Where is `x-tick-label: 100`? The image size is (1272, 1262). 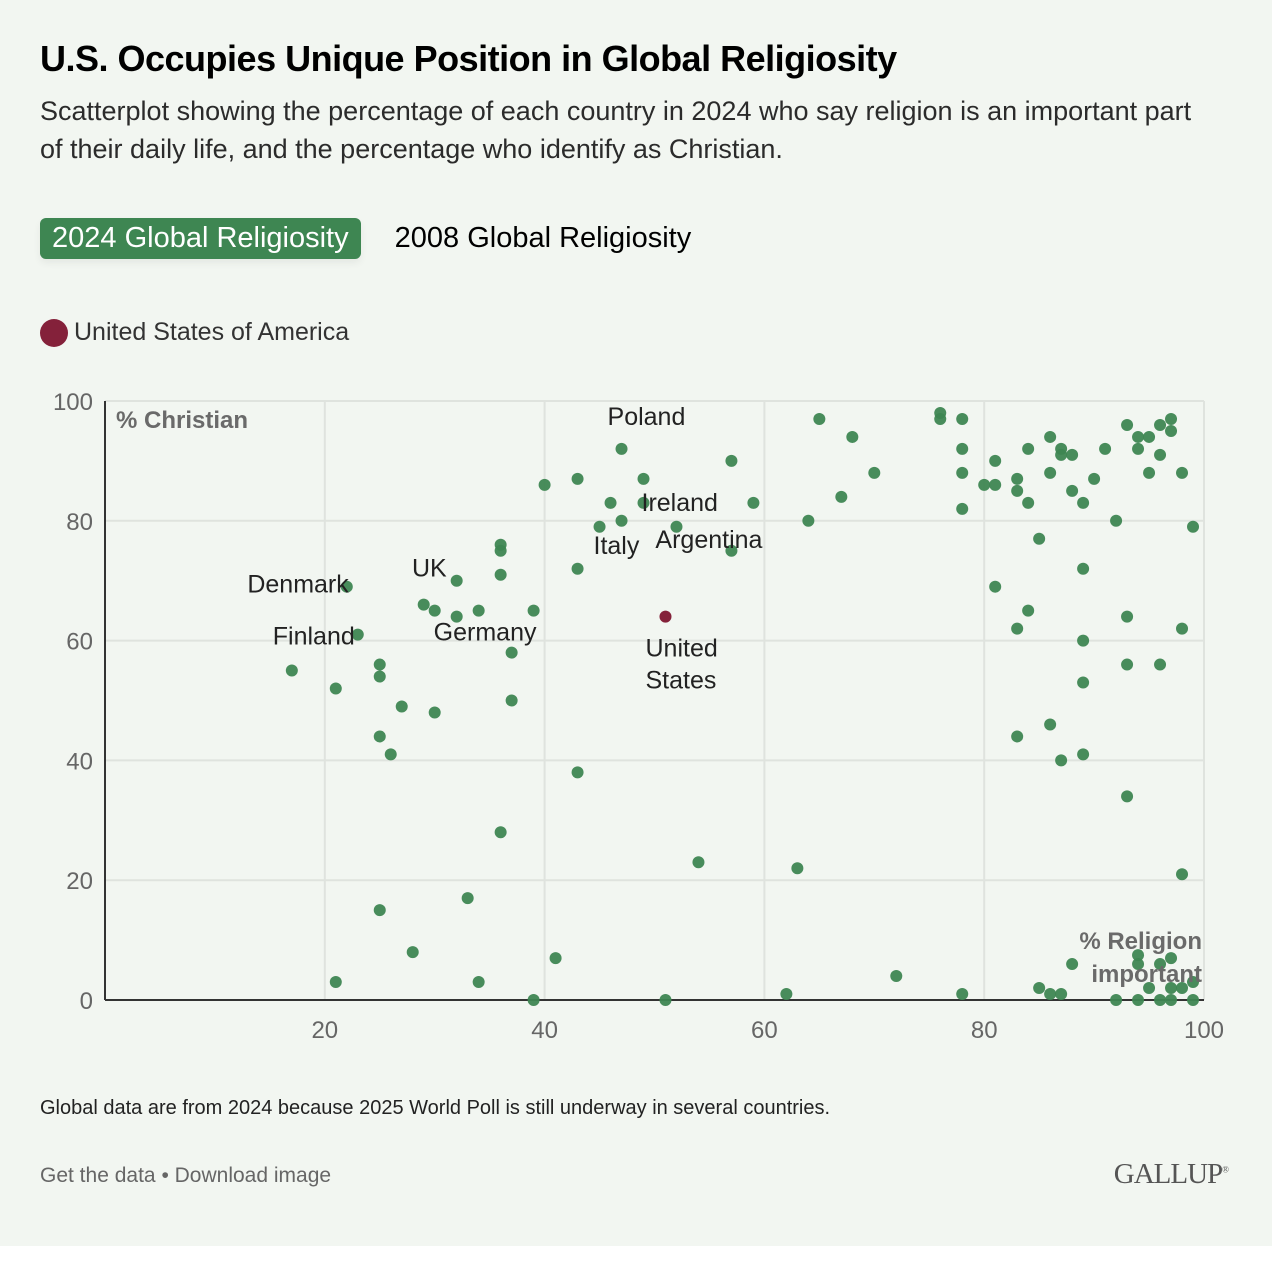 x-tick-label: 100 is located at coordinates (1204, 1030).